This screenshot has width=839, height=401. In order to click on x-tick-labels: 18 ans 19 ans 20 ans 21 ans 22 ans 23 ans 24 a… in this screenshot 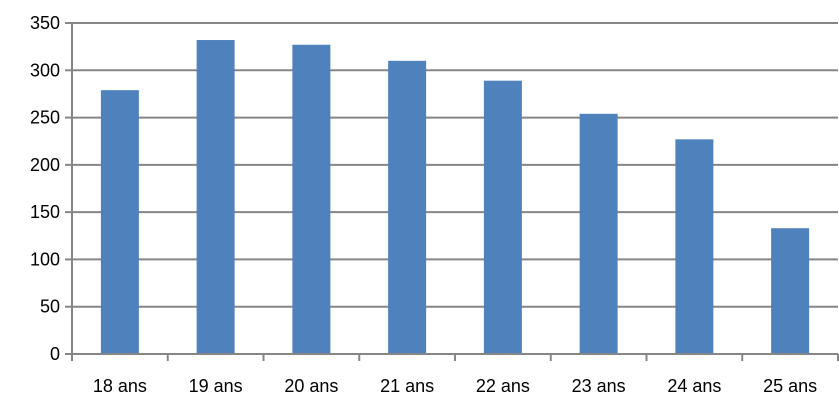, I will do `click(455, 386)`.